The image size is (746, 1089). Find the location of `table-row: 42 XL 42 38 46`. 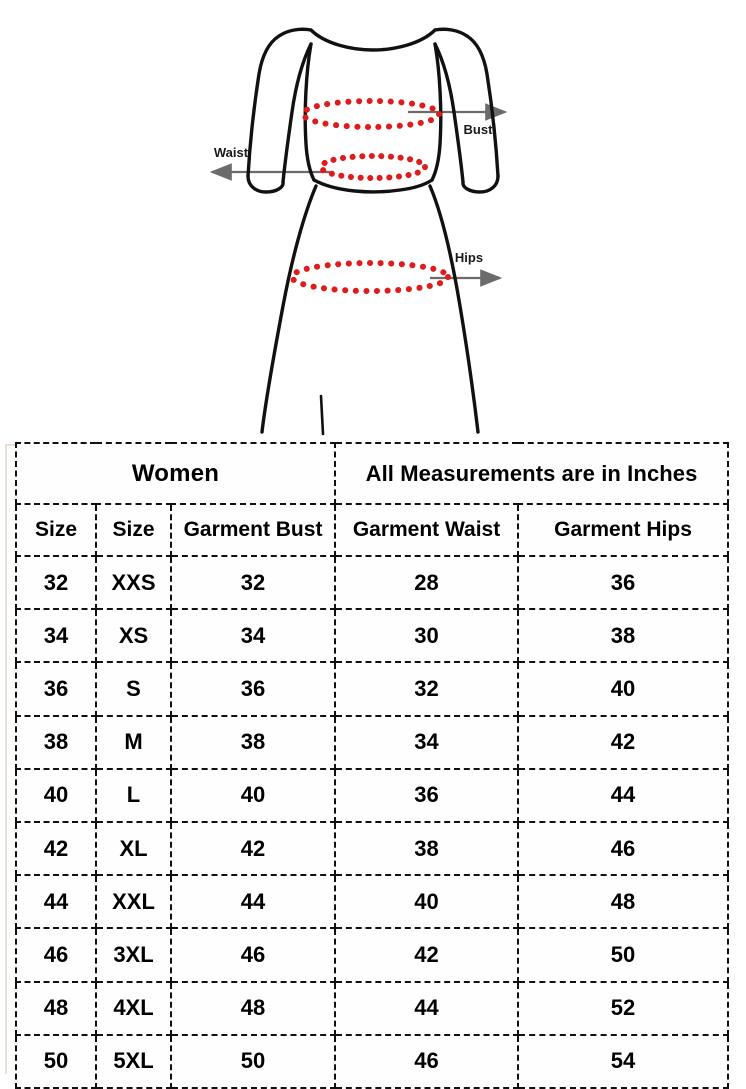

table-row: 42 XL 42 38 46 is located at coordinates (372, 848).